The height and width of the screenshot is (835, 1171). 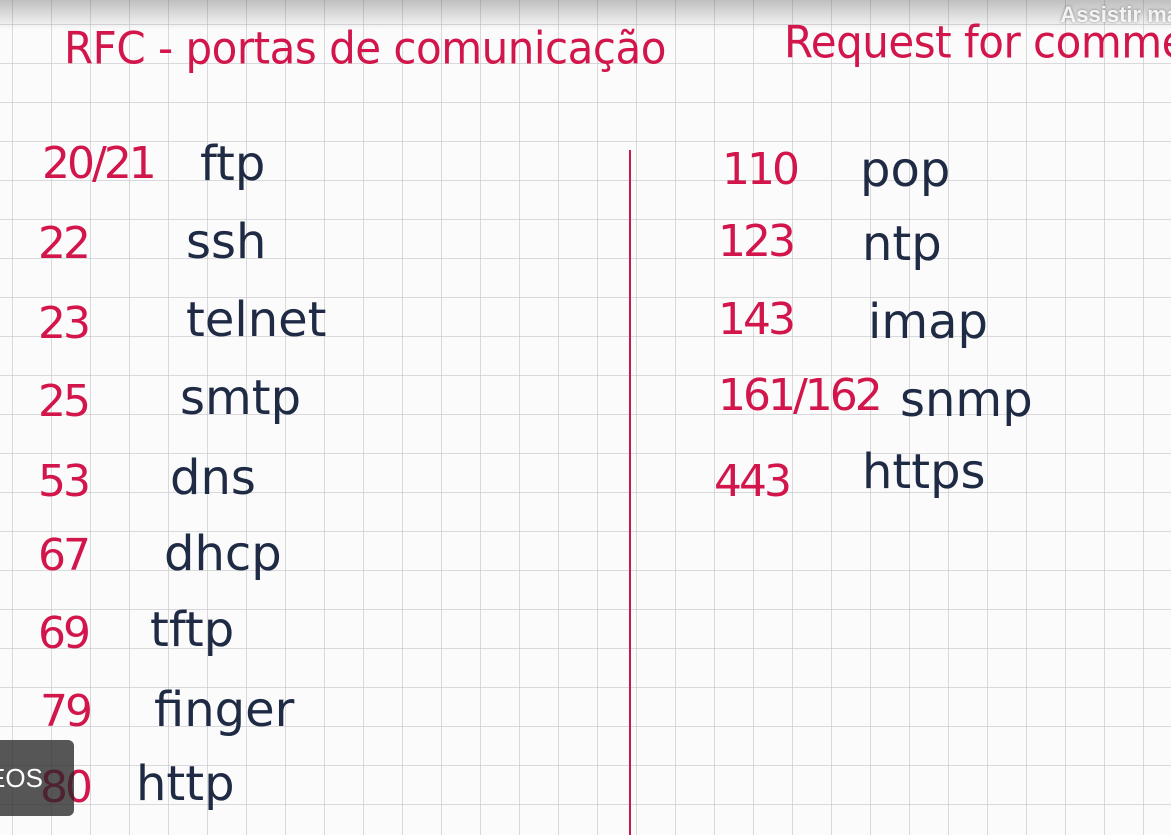 What do you see at coordinates (64, 633) in the screenshot?
I see `port-number-tftp: 69` at bounding box center [64, 633].